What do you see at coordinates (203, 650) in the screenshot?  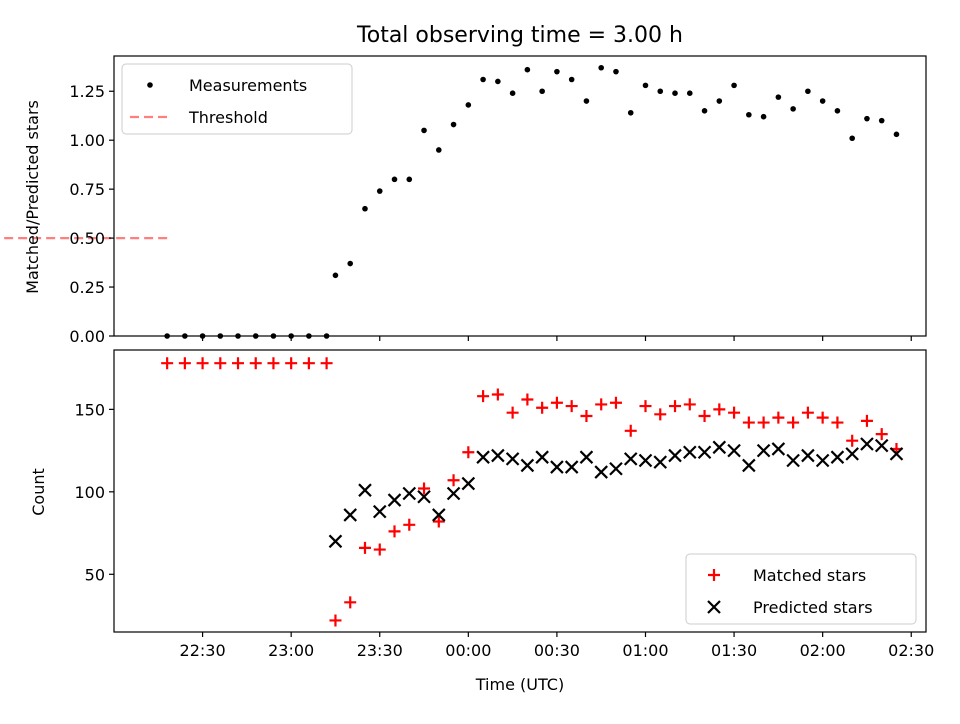 I see `x-tick-label: 22:30` at bounding box center [203, 650].